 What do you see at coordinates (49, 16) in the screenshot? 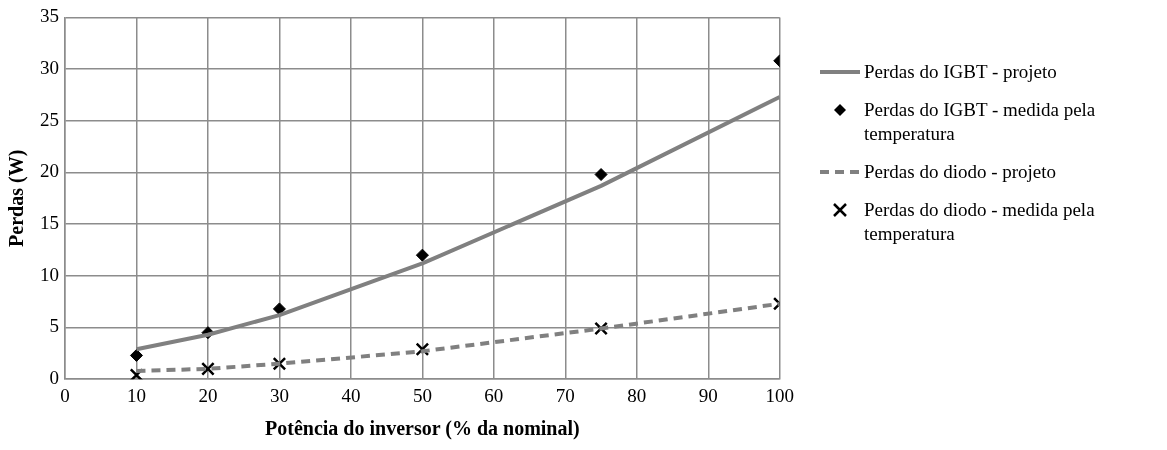
I see `y-tick-label: 35` at bounding box center [49, 16].